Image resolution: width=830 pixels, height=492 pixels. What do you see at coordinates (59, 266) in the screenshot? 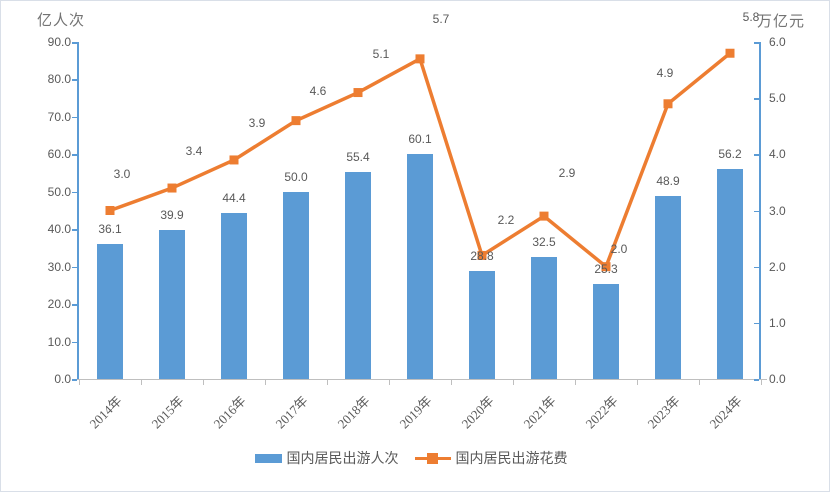
I see `left-axis-tick-label: 30.0` at bounding box center [59, 266].